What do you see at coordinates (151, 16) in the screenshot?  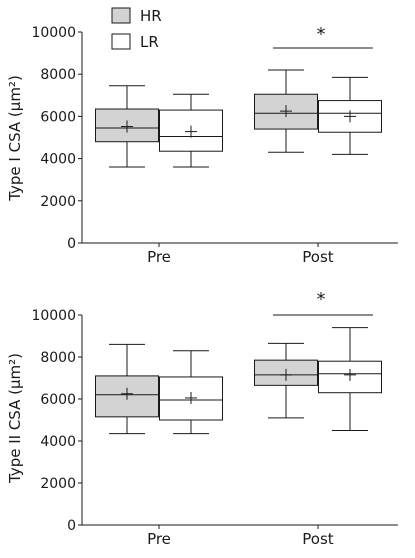 I see `legend-label-hr: HR` at bounding box center [151, 16].